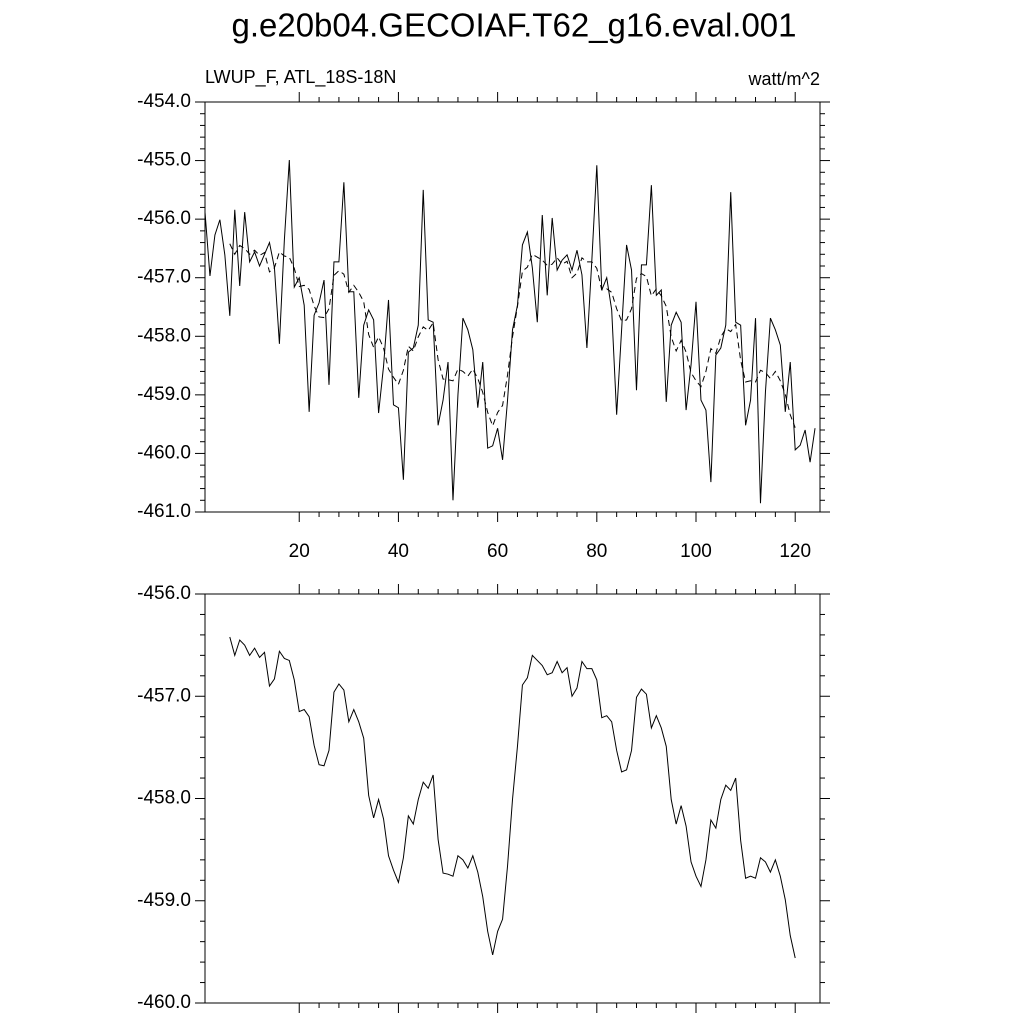 The image size is (1024, 1024). What do you see at coordinates (164, 160) in the screenshot?
I see `y-tick-label: -455.0` at bounding box center [164, 160].